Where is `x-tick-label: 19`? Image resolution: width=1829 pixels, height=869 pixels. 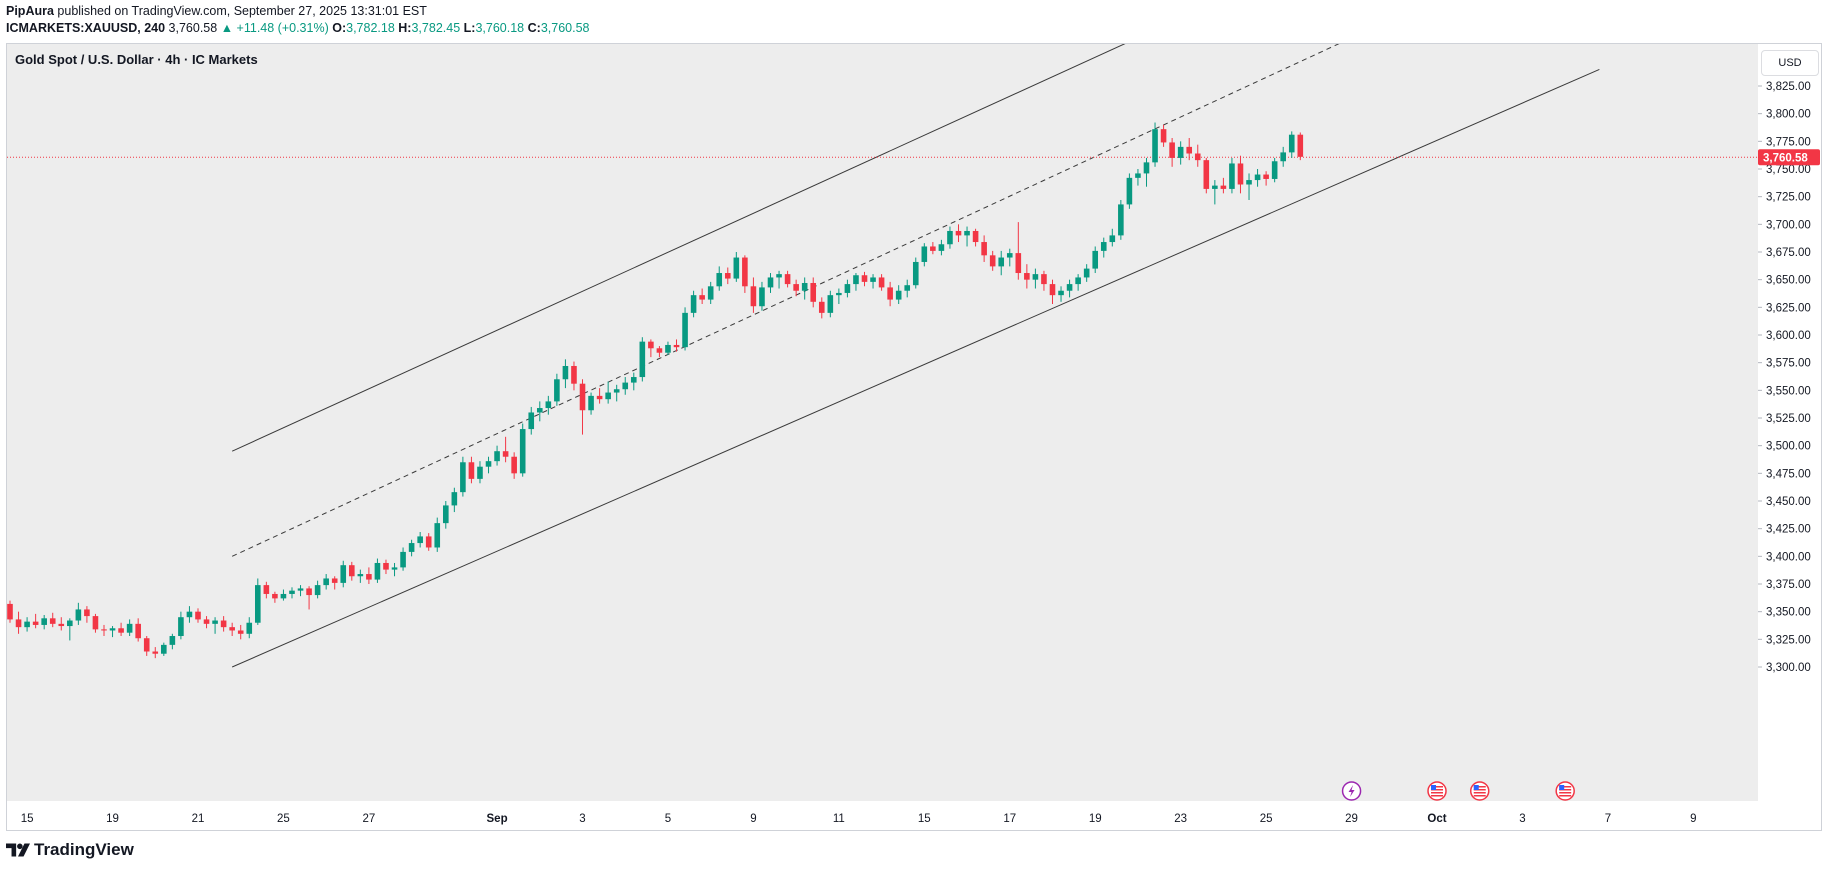 x-tick-label: 19 is located at coordinates (1095, 819).